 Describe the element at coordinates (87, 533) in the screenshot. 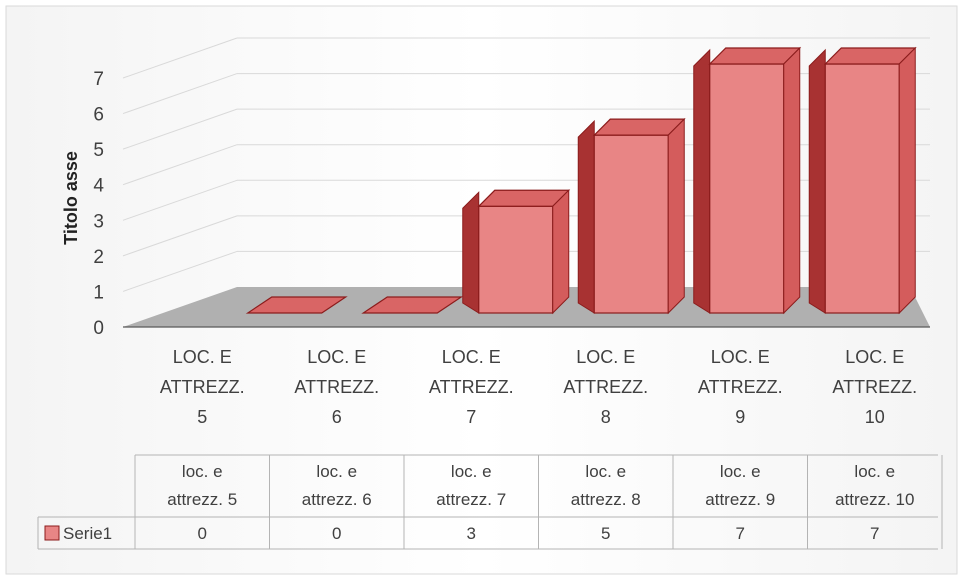

I see `legend-label: Serie1` at that location.